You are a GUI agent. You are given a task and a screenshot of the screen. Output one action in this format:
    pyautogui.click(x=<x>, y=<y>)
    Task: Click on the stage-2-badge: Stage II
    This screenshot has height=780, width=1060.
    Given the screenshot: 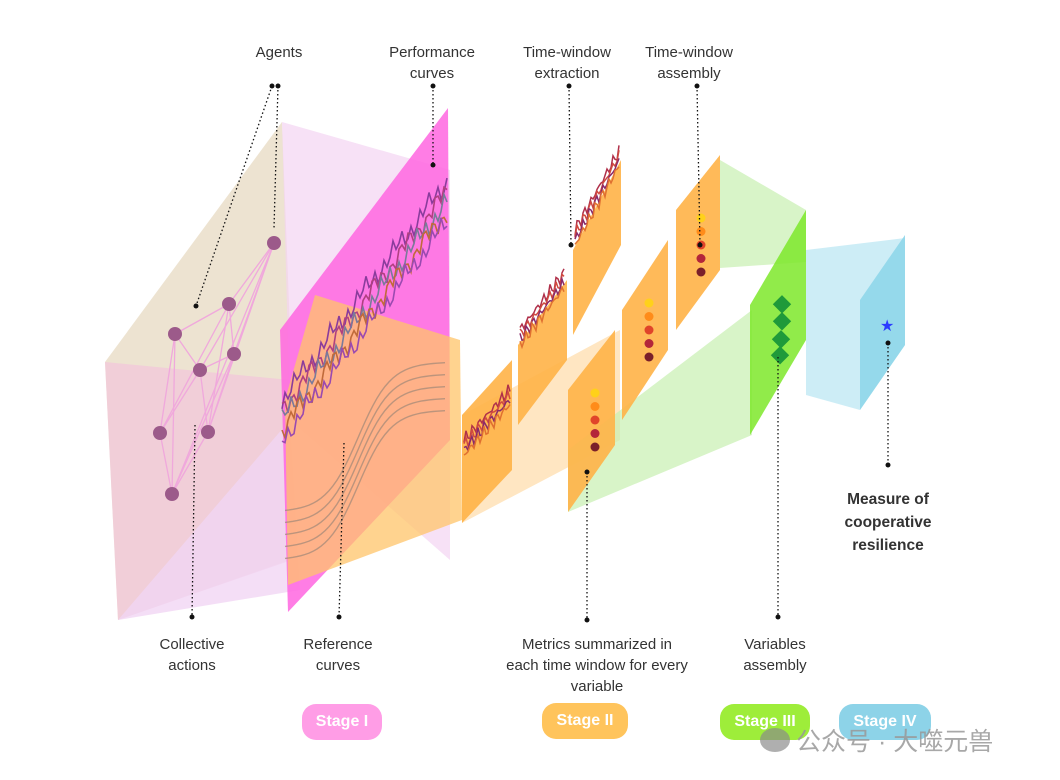 What is the action you would take?
    pyautogui.click(x=585, y=721)
    